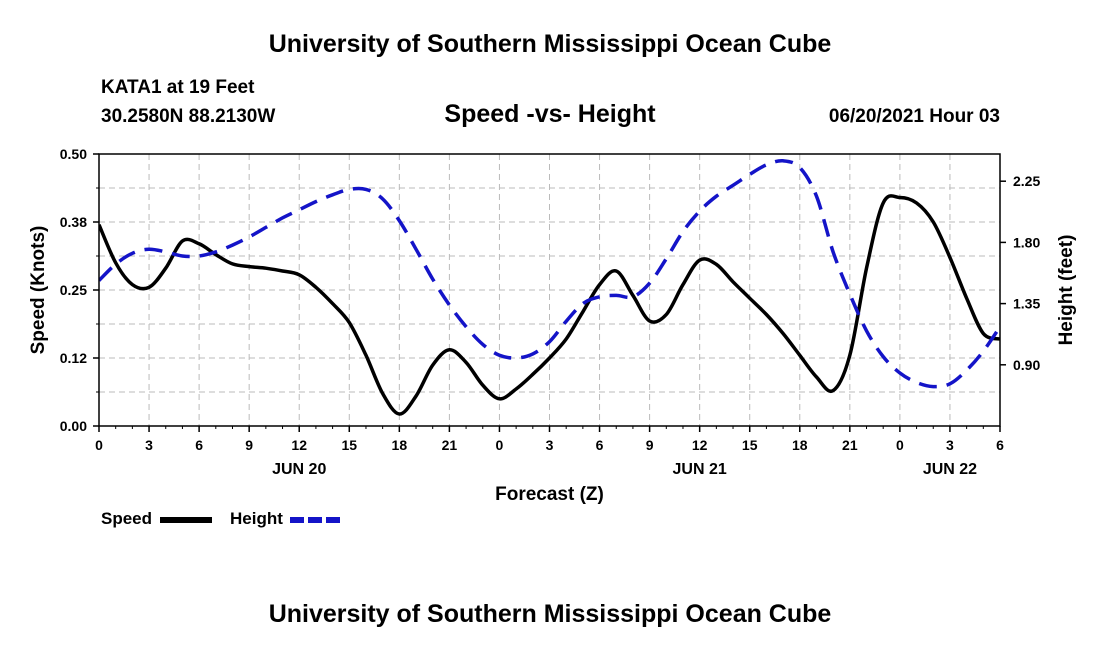 This screenshot has width=1100, height=650. Describe the element at coordinates (256, 518) in the screenshot. I see `legend-height-label: Height` at that location.